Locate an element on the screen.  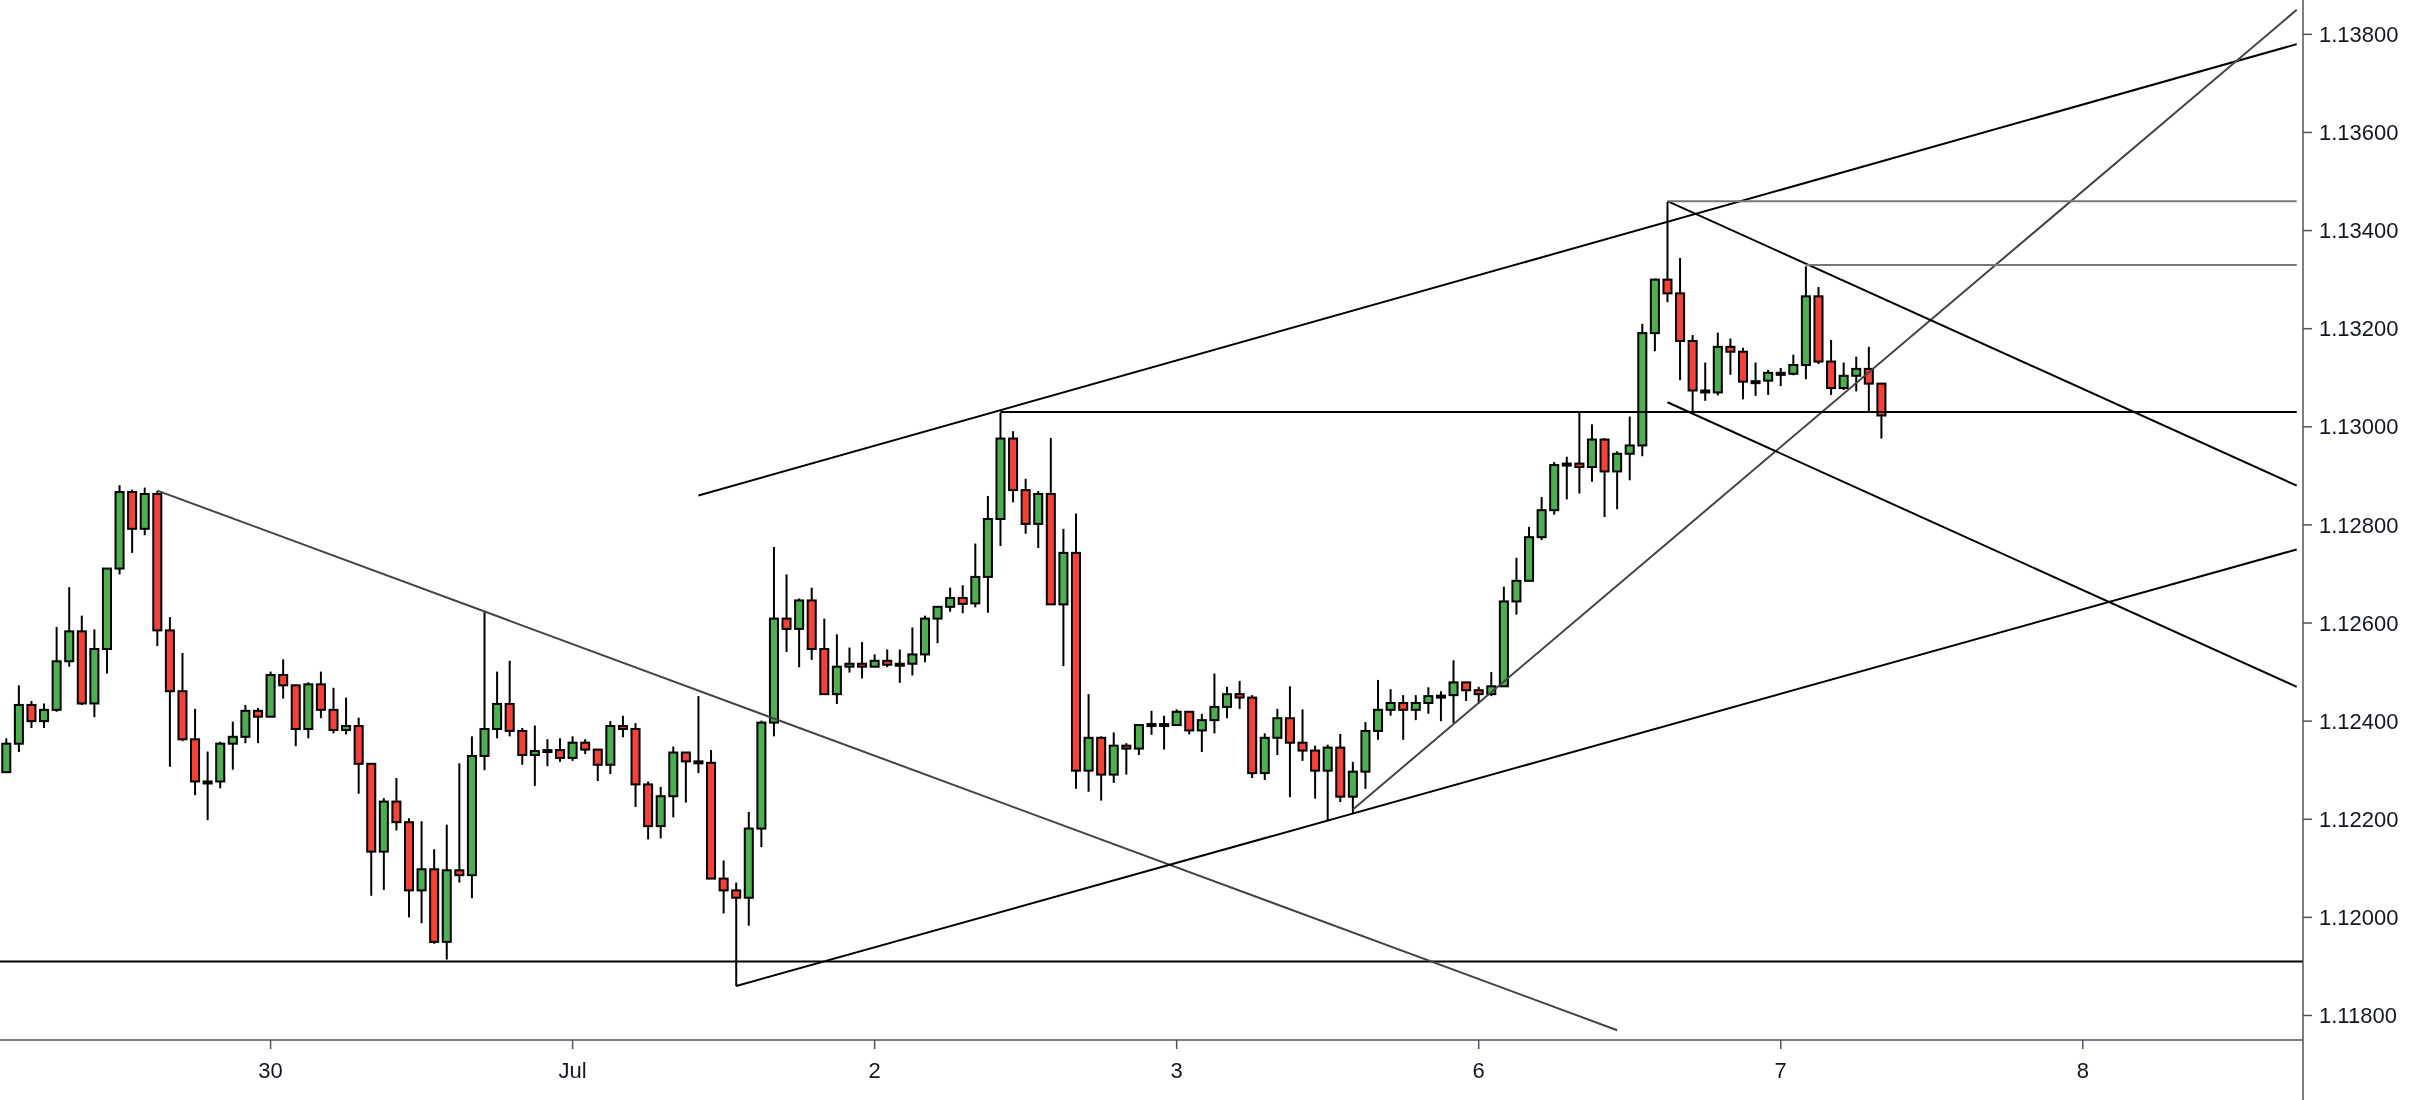
y-tick-label: 1.13800 is located at coordinates (2359, 35).